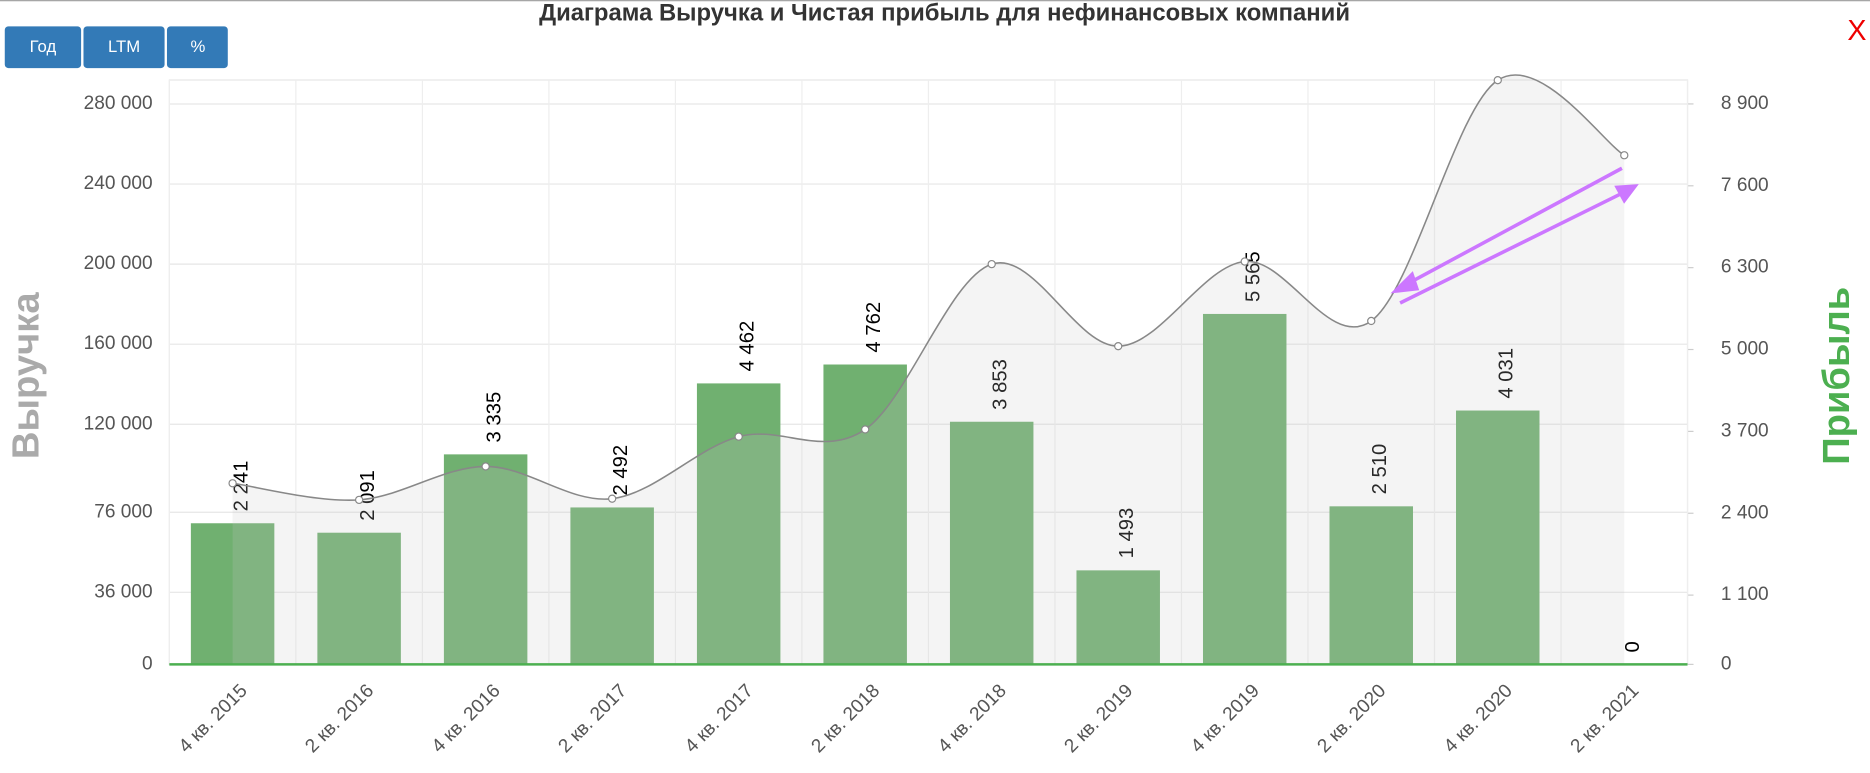  Describe the element at coordinates (1745, 349) in the screenshot. I see `y2-tick-label: 5 000` at that location.